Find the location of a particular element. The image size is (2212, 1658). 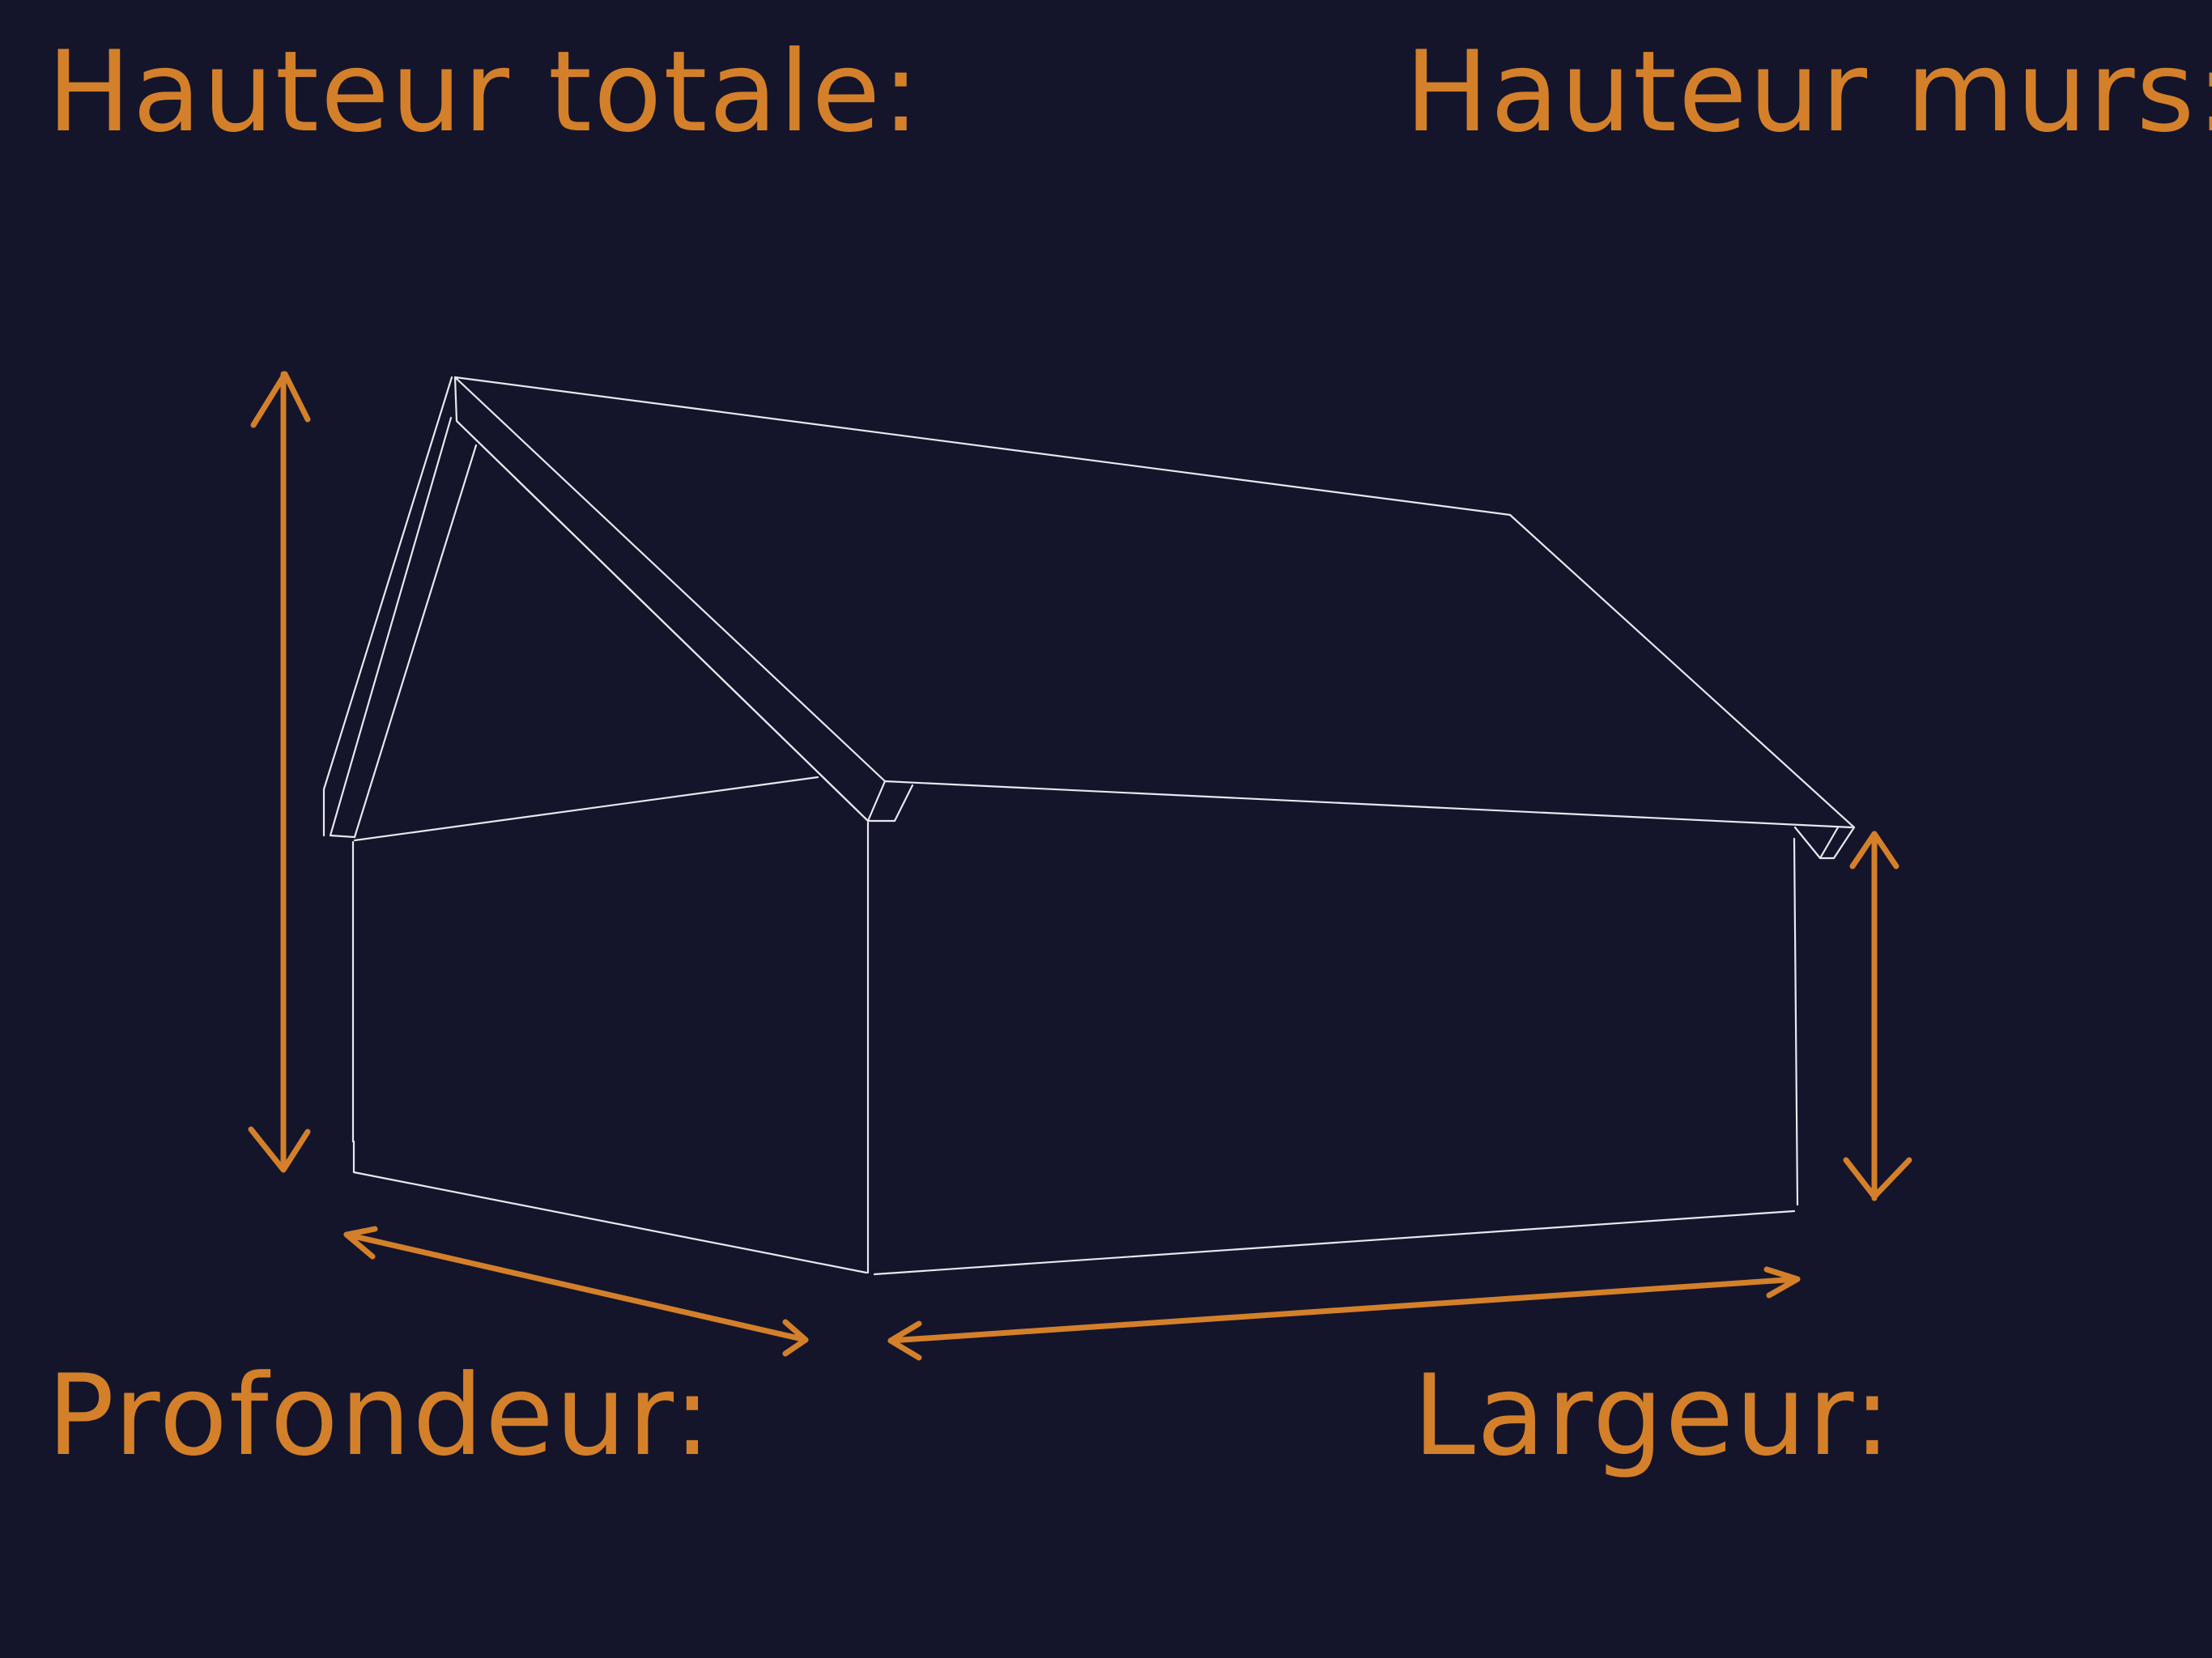

gable-front-strip is located at coordinates (670, 599).